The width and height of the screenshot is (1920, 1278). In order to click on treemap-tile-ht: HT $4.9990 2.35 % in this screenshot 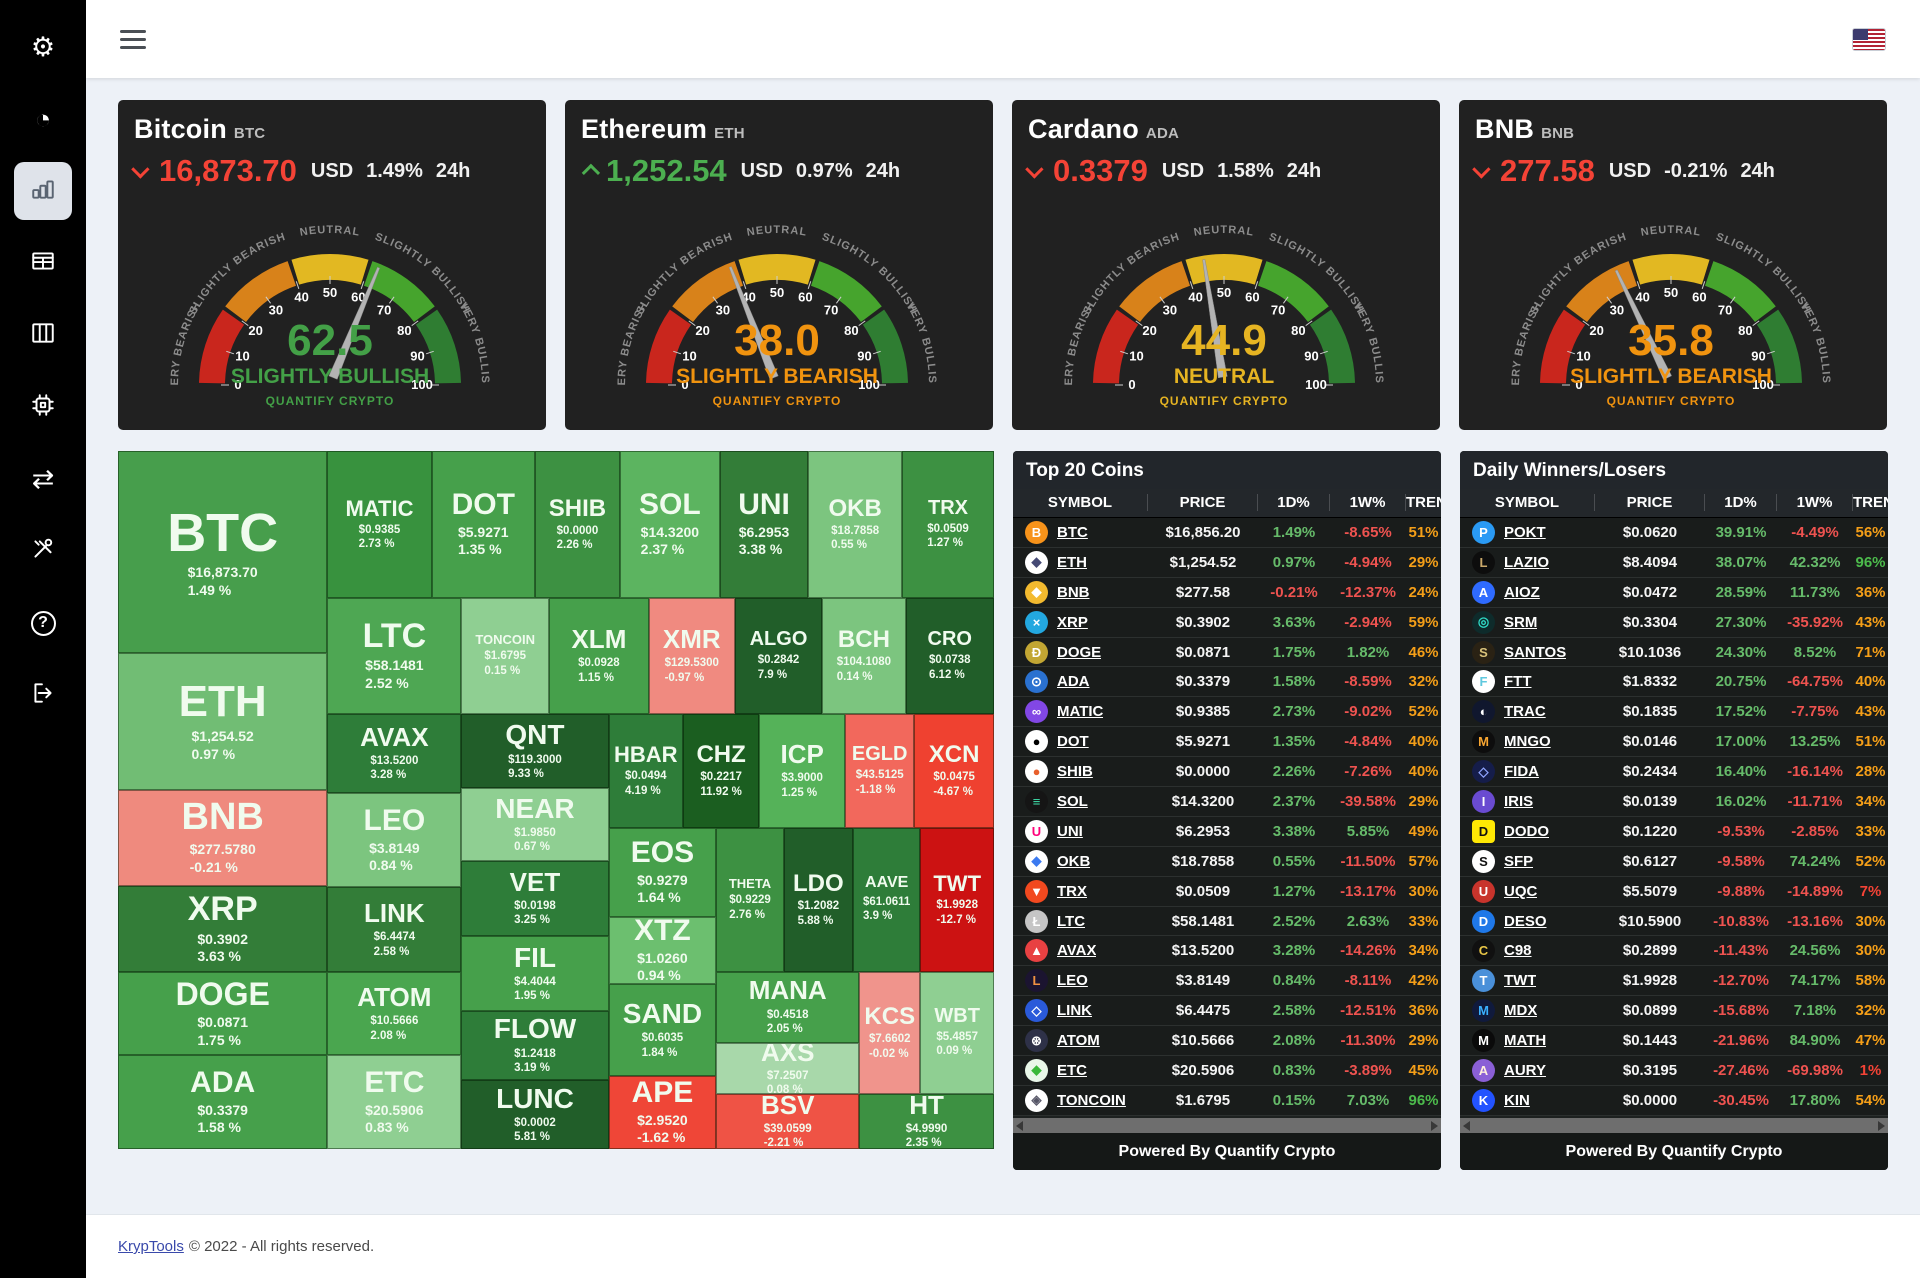, I will do `click(926, 1121)`.